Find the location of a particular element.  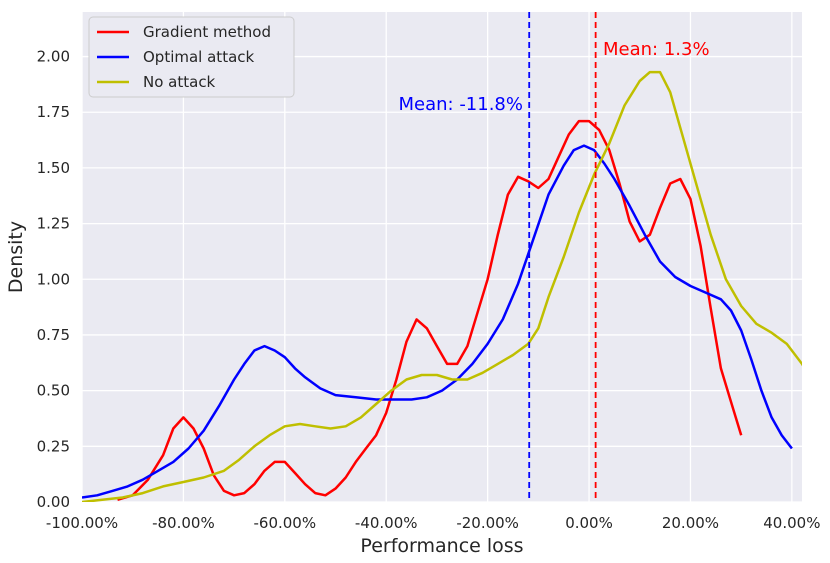

y-tick-labels: 0.00 0.25 0.50 0.75 1.00 1.25 1.50 1.75 2.00 is located at coordinates (53, 279).